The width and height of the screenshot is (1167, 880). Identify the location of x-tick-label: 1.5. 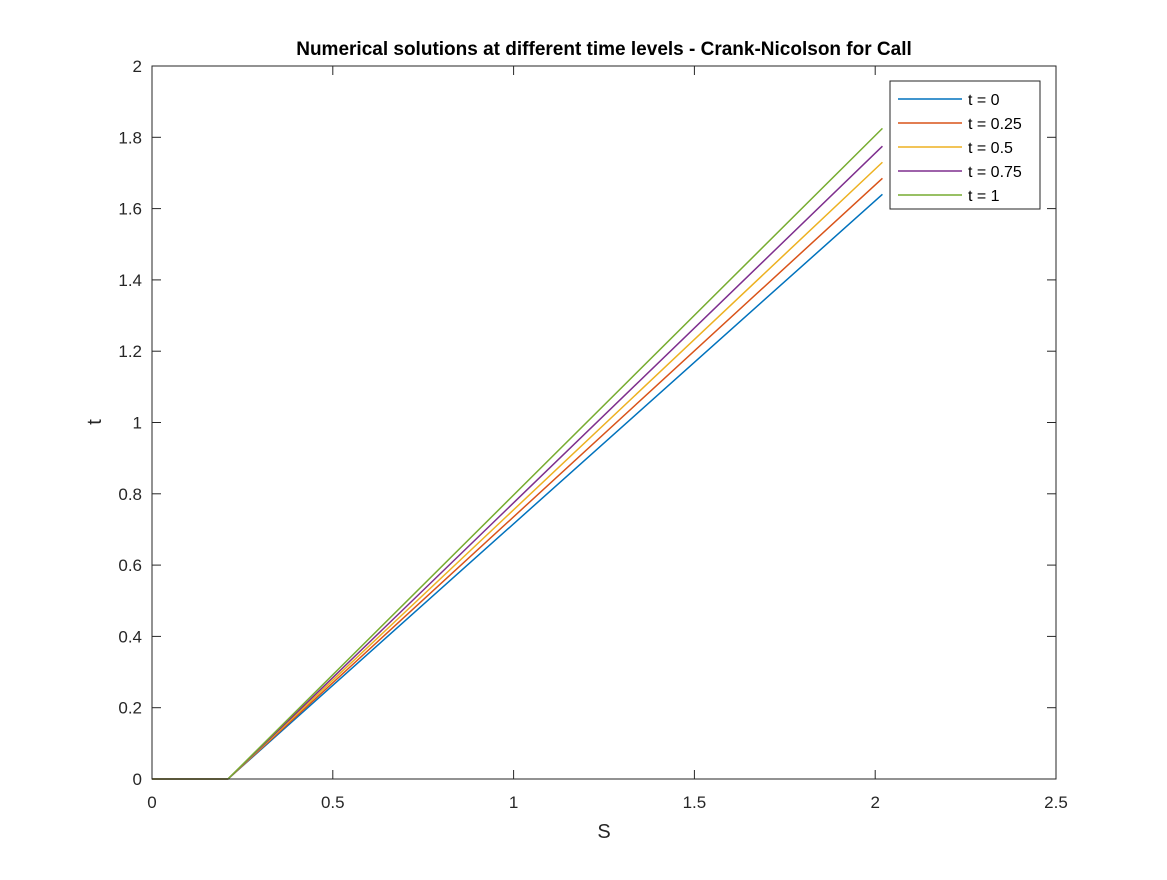
(695, 802).